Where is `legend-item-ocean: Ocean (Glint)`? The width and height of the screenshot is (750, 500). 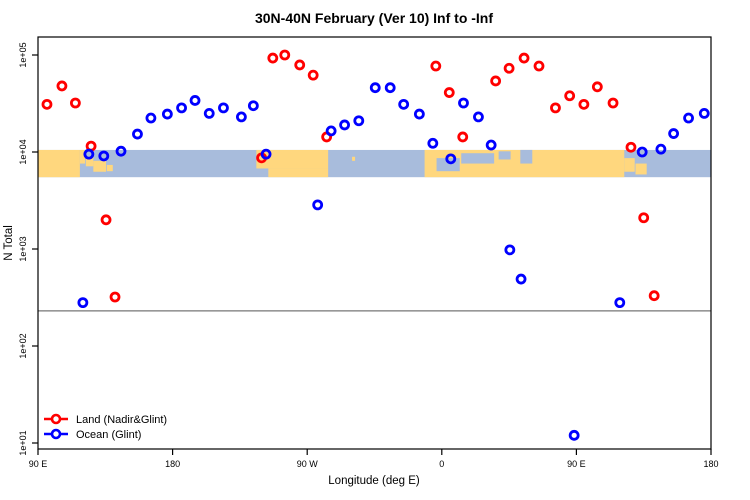 legend-item-ocean: Ocean (Glint) is located at coordinates (92, 434).